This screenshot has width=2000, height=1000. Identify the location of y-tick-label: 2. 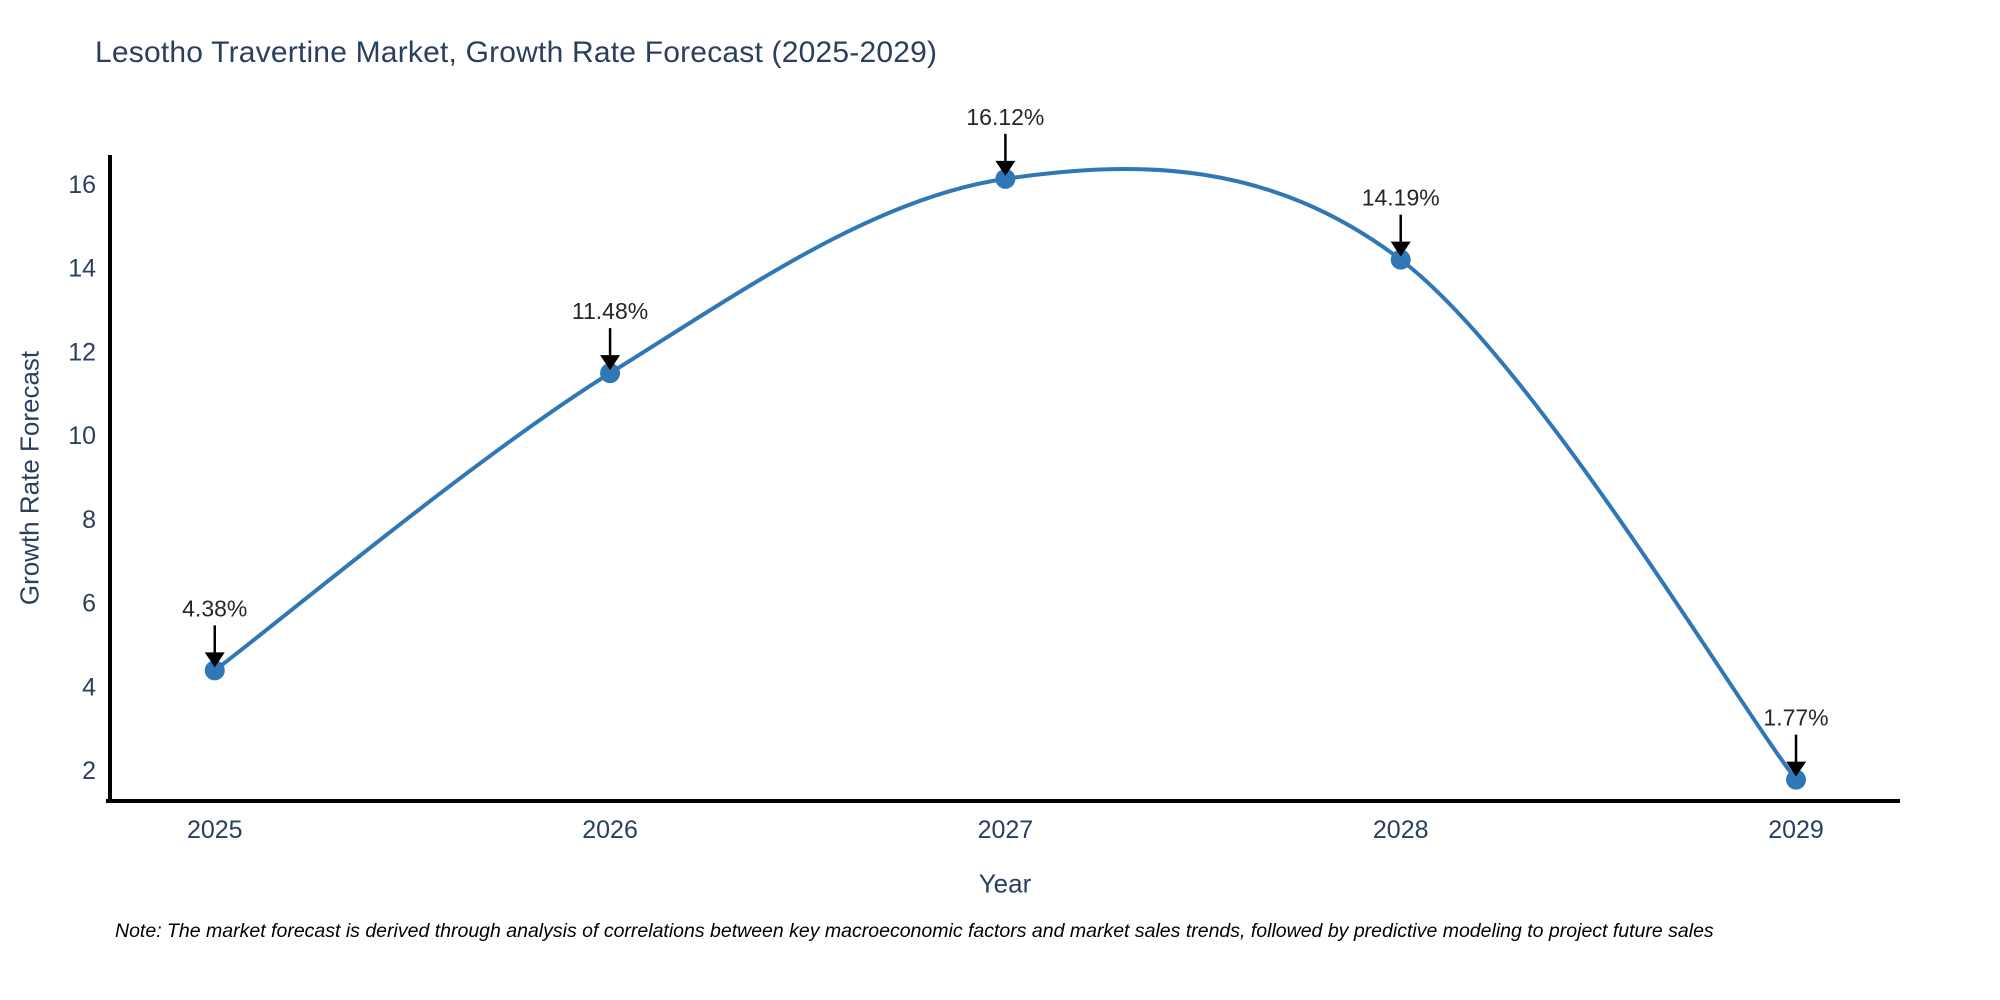
(89, 771).